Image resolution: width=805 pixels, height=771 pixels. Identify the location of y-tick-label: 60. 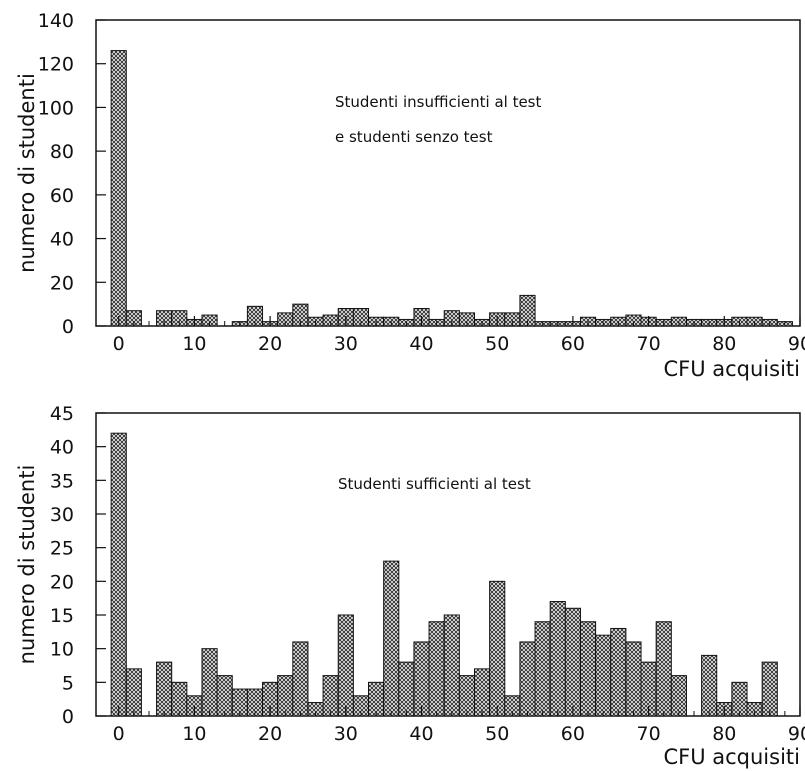
(62, 196).